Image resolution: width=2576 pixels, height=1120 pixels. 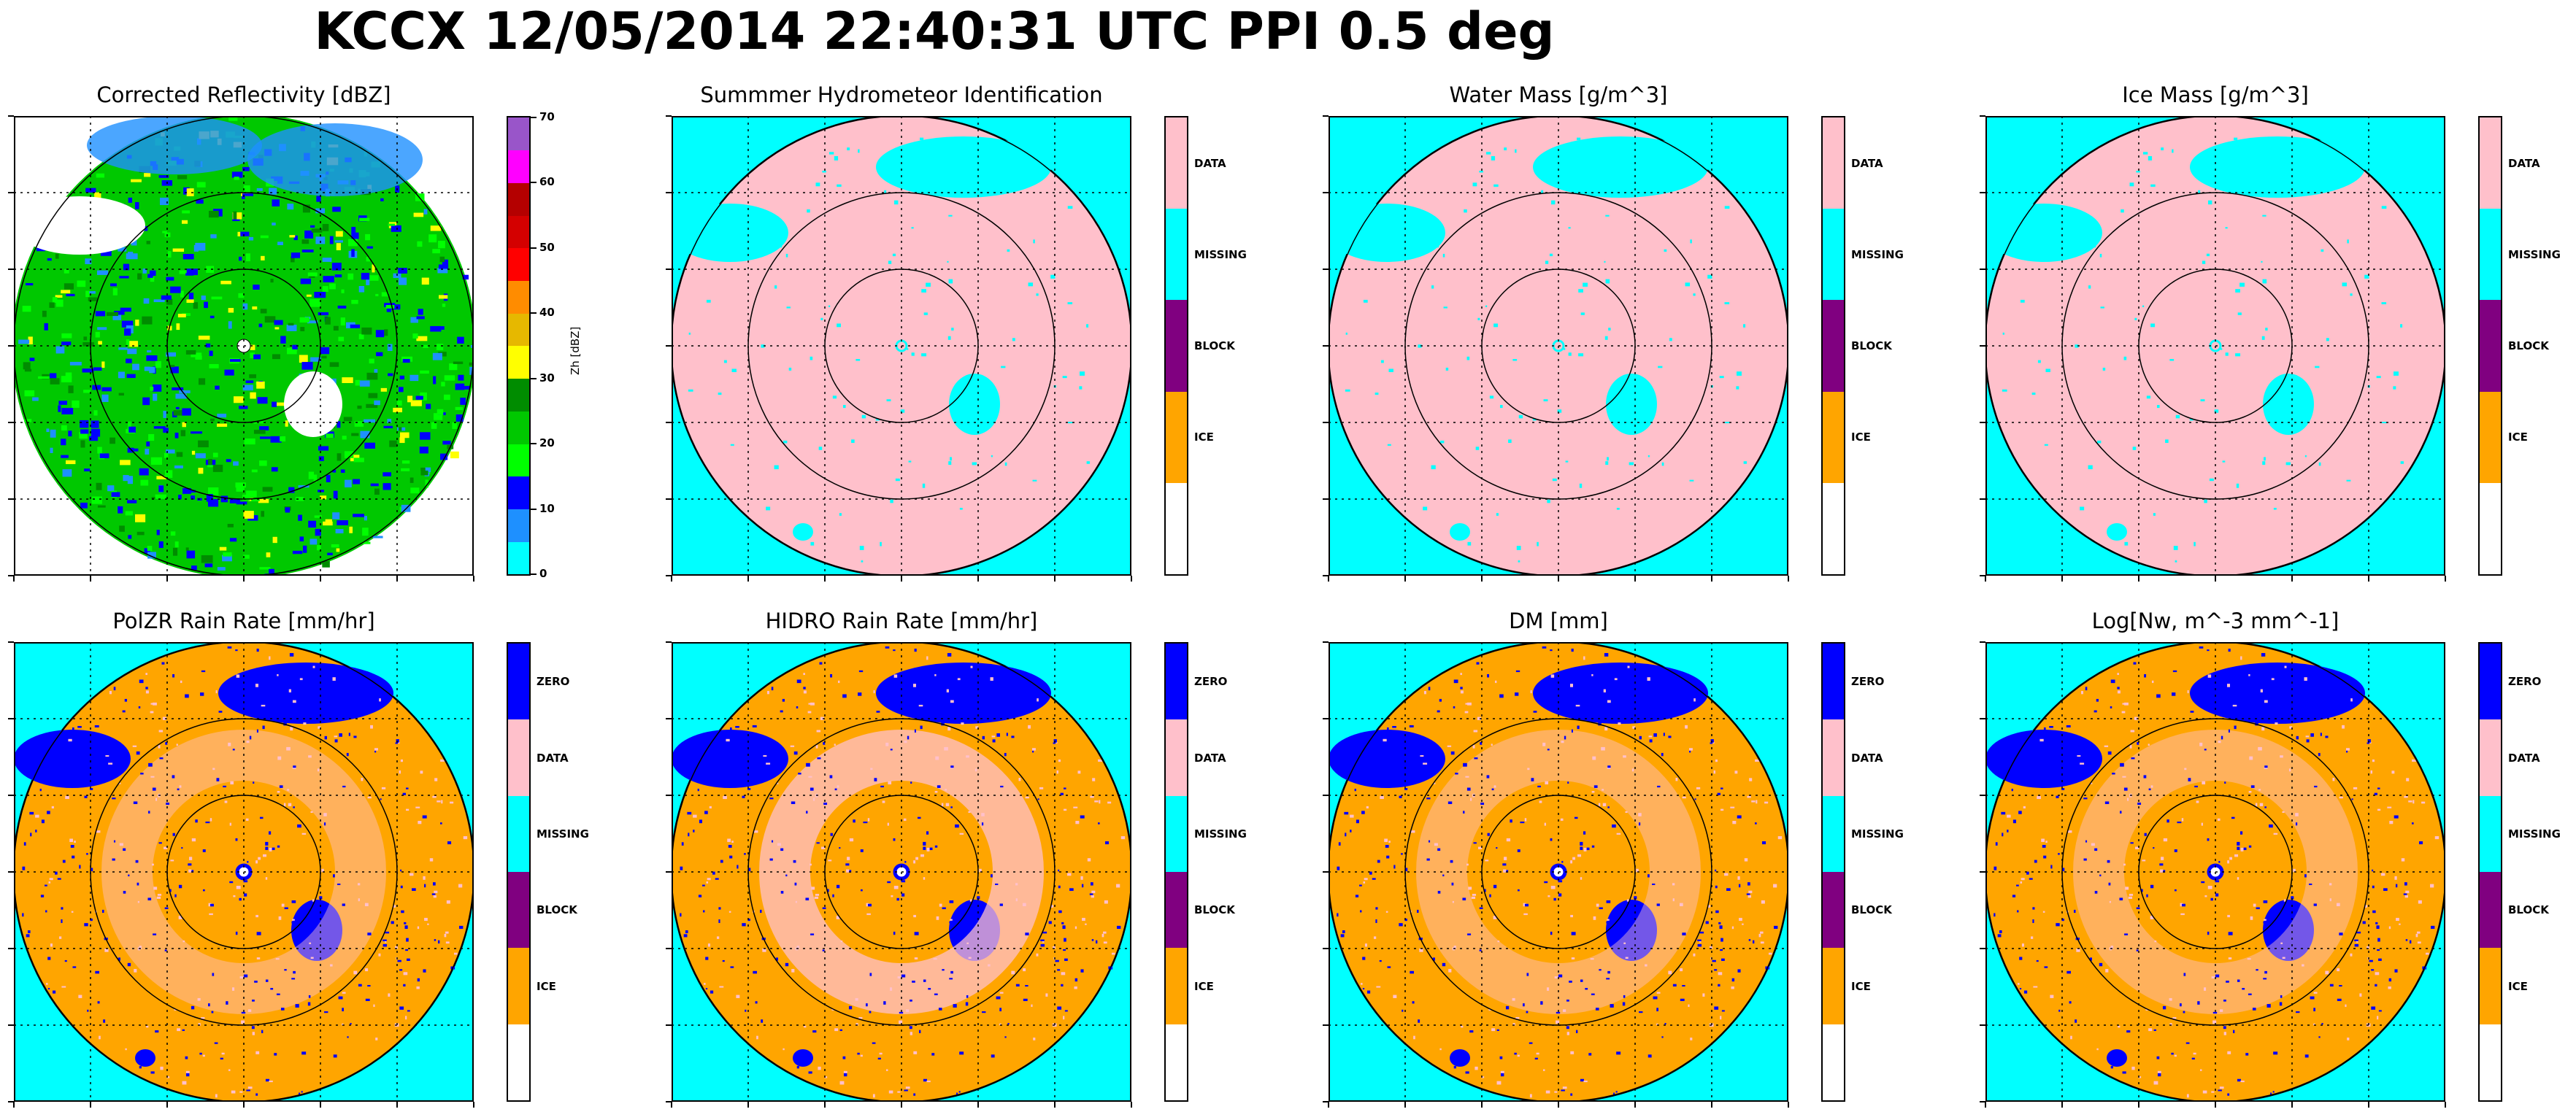 I want to click on ppi-svg, so click(x=243, y=872).